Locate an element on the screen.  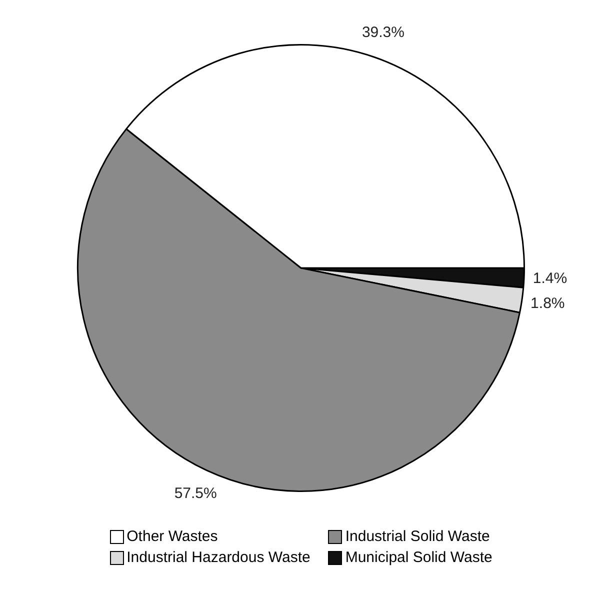
data-label: 57.5% is located at coordinates (195, 493).